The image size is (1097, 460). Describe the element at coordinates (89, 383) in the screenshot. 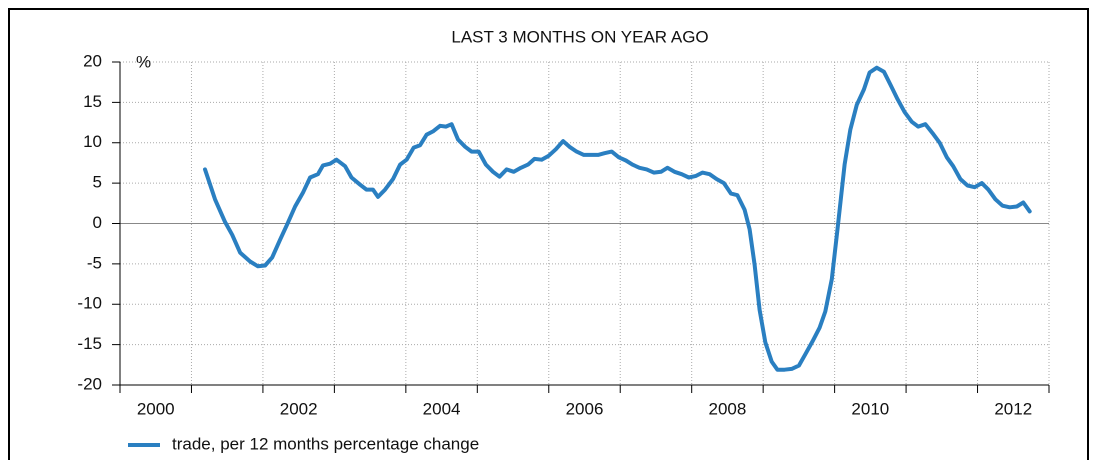

I see `y-tick-label: -20` at that location.